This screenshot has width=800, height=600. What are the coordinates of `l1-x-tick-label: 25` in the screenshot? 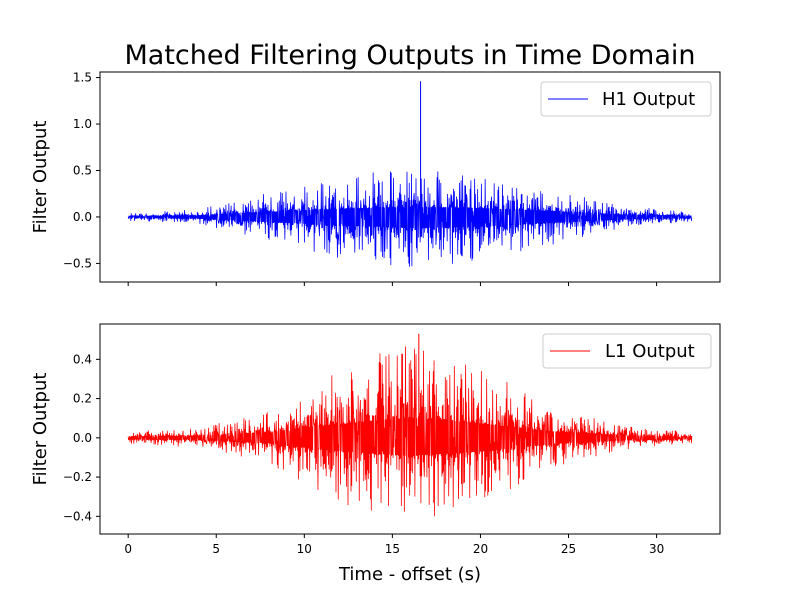 It's located at (568, 549).